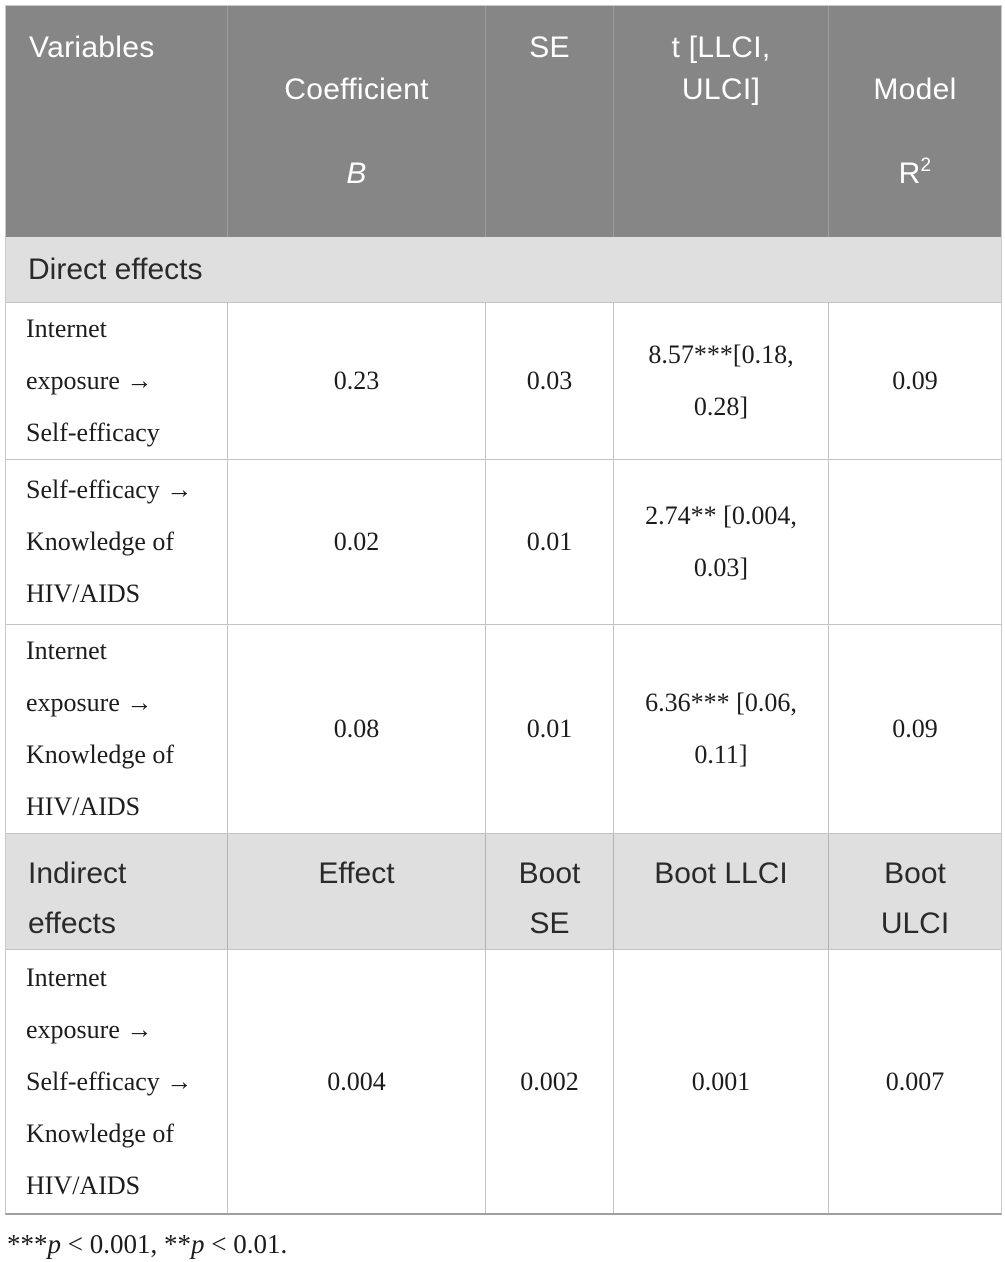 Image resolution: width=1005 pixels, height=1262 pixels. Describe the element at coordinates (177, 1244) in the screenshot. I see `footnote-stars-2: **` at that location.